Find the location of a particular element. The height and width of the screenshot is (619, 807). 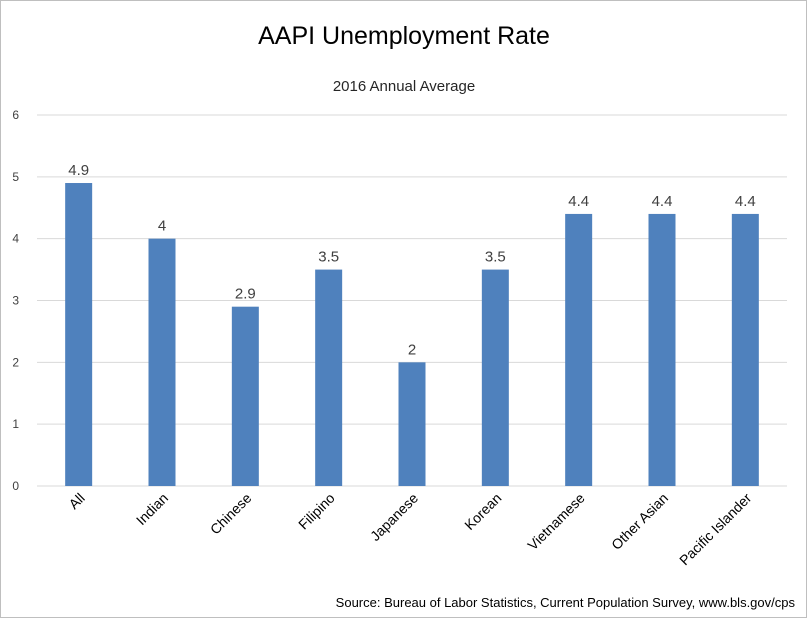

category-label: Korean is located at coordinates (482, 511).